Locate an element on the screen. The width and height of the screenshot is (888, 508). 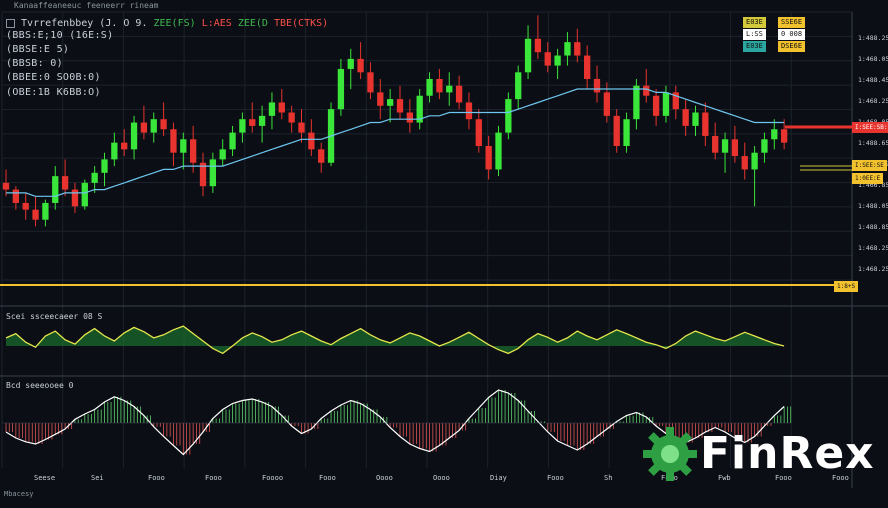
current-price-tag: I:SEE:SB: is located at coordinates (870, 127).